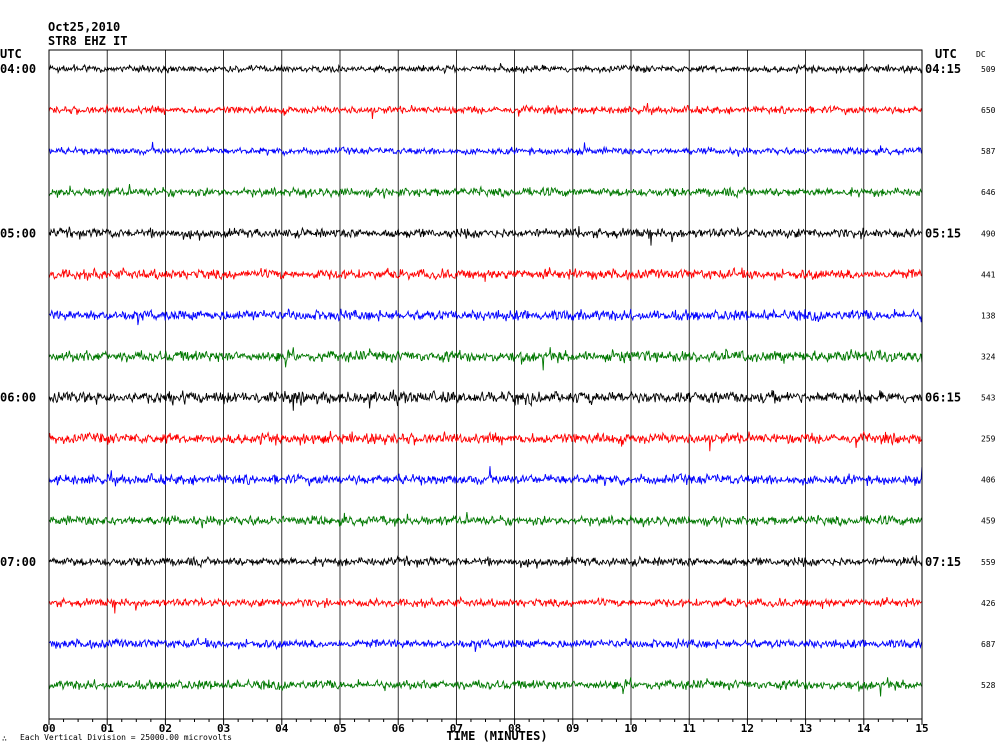 The width and height of the screenshot is (1000, 750). What do you see at coordinates (572, 728) in the screenshot?
I see `x-tick-label-9: 09` at bounding box center [572, 728].